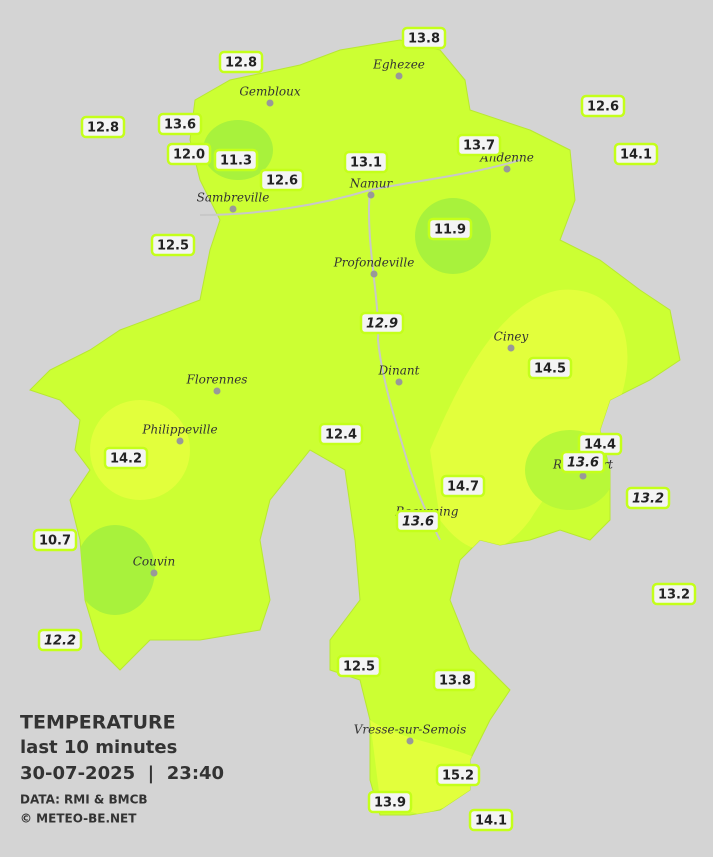  Describe the element at coordinates (233, 198) in the screenshot. I see `city-label: Sambreville` at that location.